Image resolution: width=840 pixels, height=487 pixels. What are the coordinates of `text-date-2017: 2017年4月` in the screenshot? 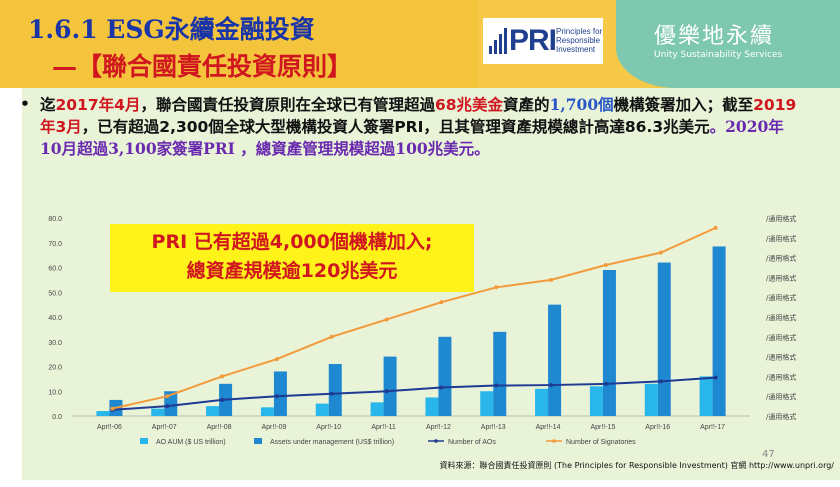 It's located at (98, 105).